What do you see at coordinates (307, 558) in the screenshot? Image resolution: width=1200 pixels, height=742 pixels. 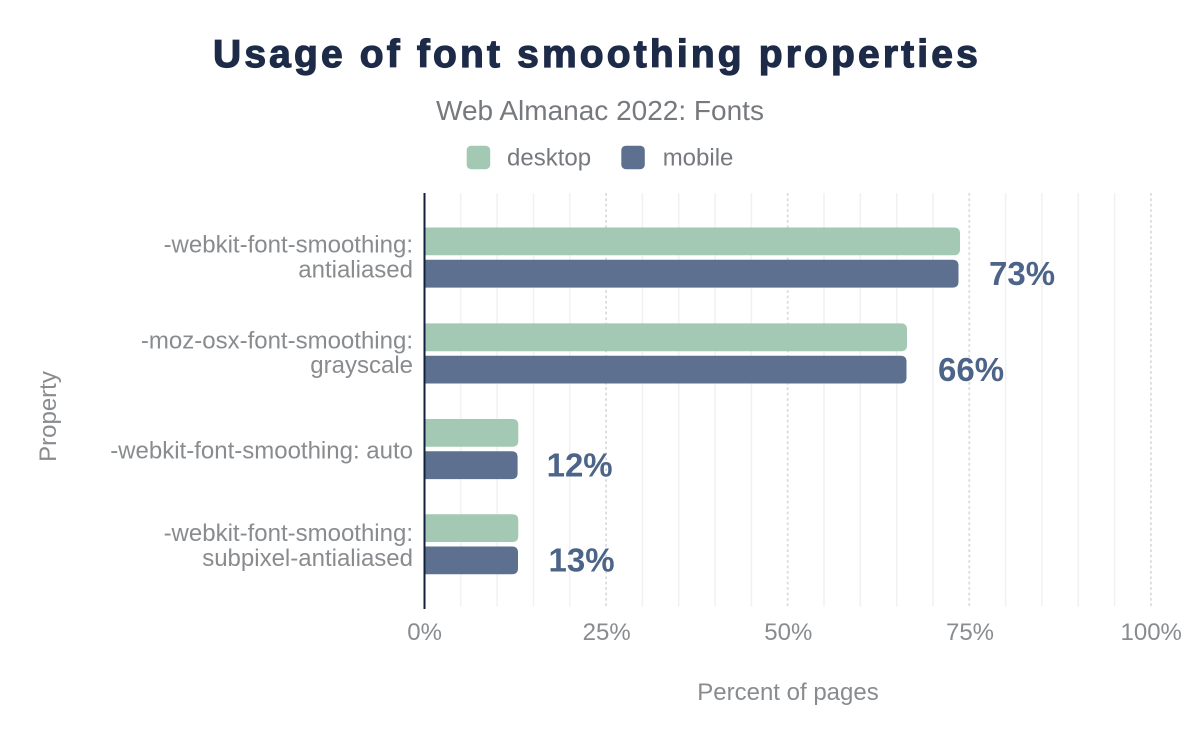 I see `svg-text: subpixel-antialiased` at bounding box center [307, 558].